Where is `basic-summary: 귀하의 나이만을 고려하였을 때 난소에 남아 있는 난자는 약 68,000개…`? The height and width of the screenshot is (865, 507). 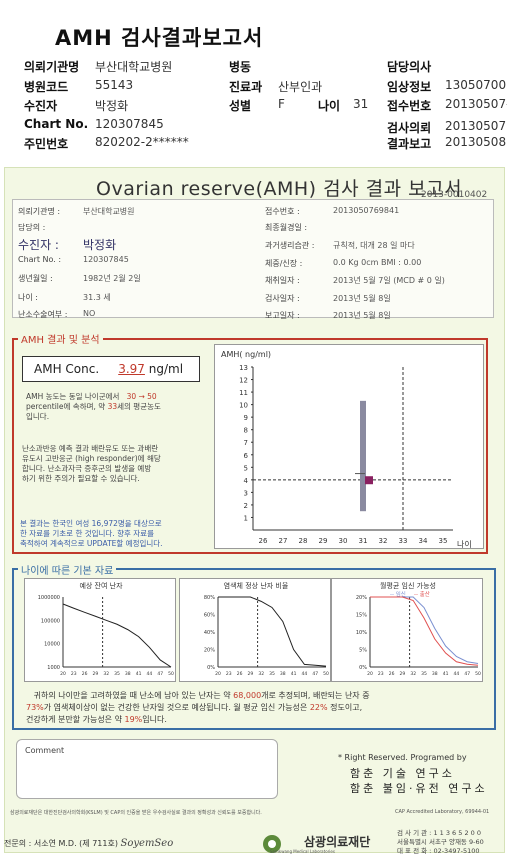
basic-summary: 귀하의 나이만을 고려하였을 때 난소에 남아 있는 난자는 약 68,000개… is located at coordinates (198, 707).